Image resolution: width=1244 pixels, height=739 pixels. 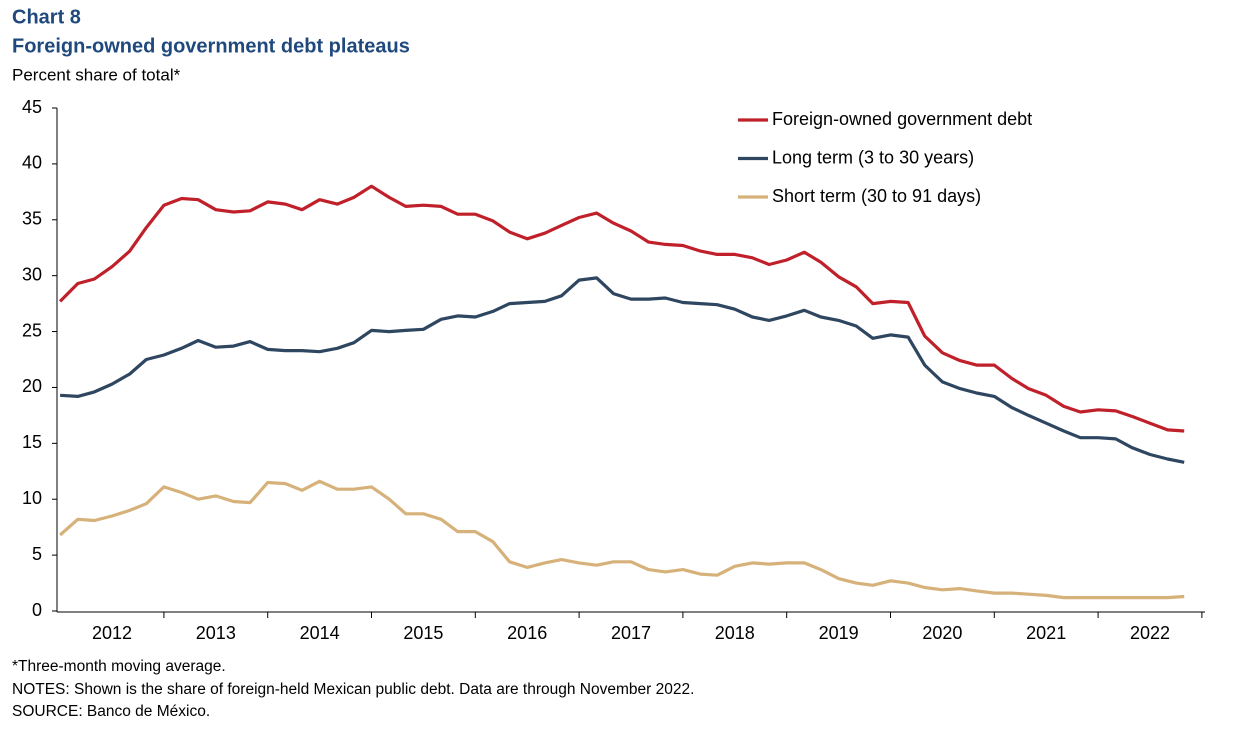 What do you see at coordinates (32, 274) in the screenshot?
I see `y-tick-label: 30` at bounding box center [32, 274].